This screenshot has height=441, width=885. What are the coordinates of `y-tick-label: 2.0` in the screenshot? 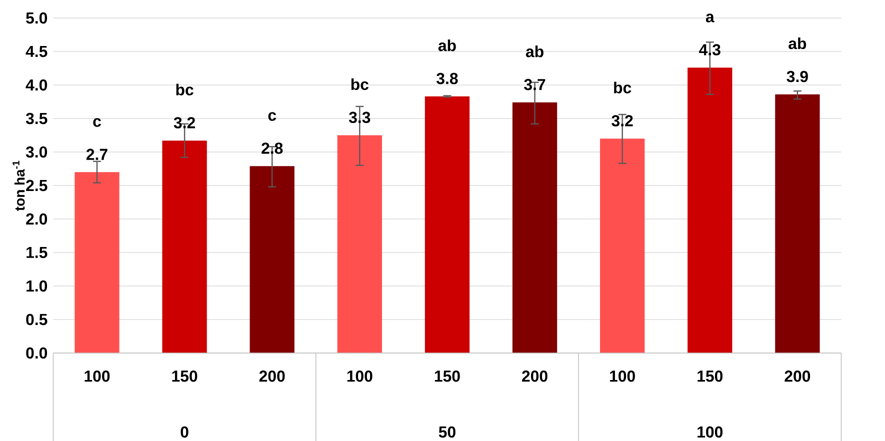 It's located at (37, 219).